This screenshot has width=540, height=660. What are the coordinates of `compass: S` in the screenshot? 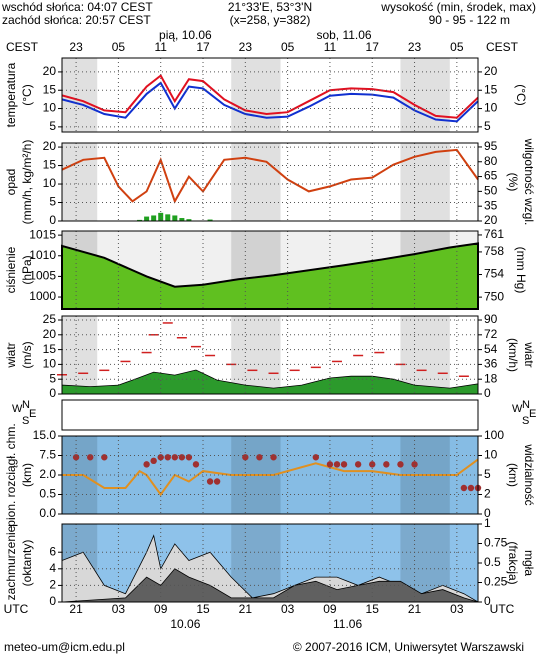 It's located at (525, 421).